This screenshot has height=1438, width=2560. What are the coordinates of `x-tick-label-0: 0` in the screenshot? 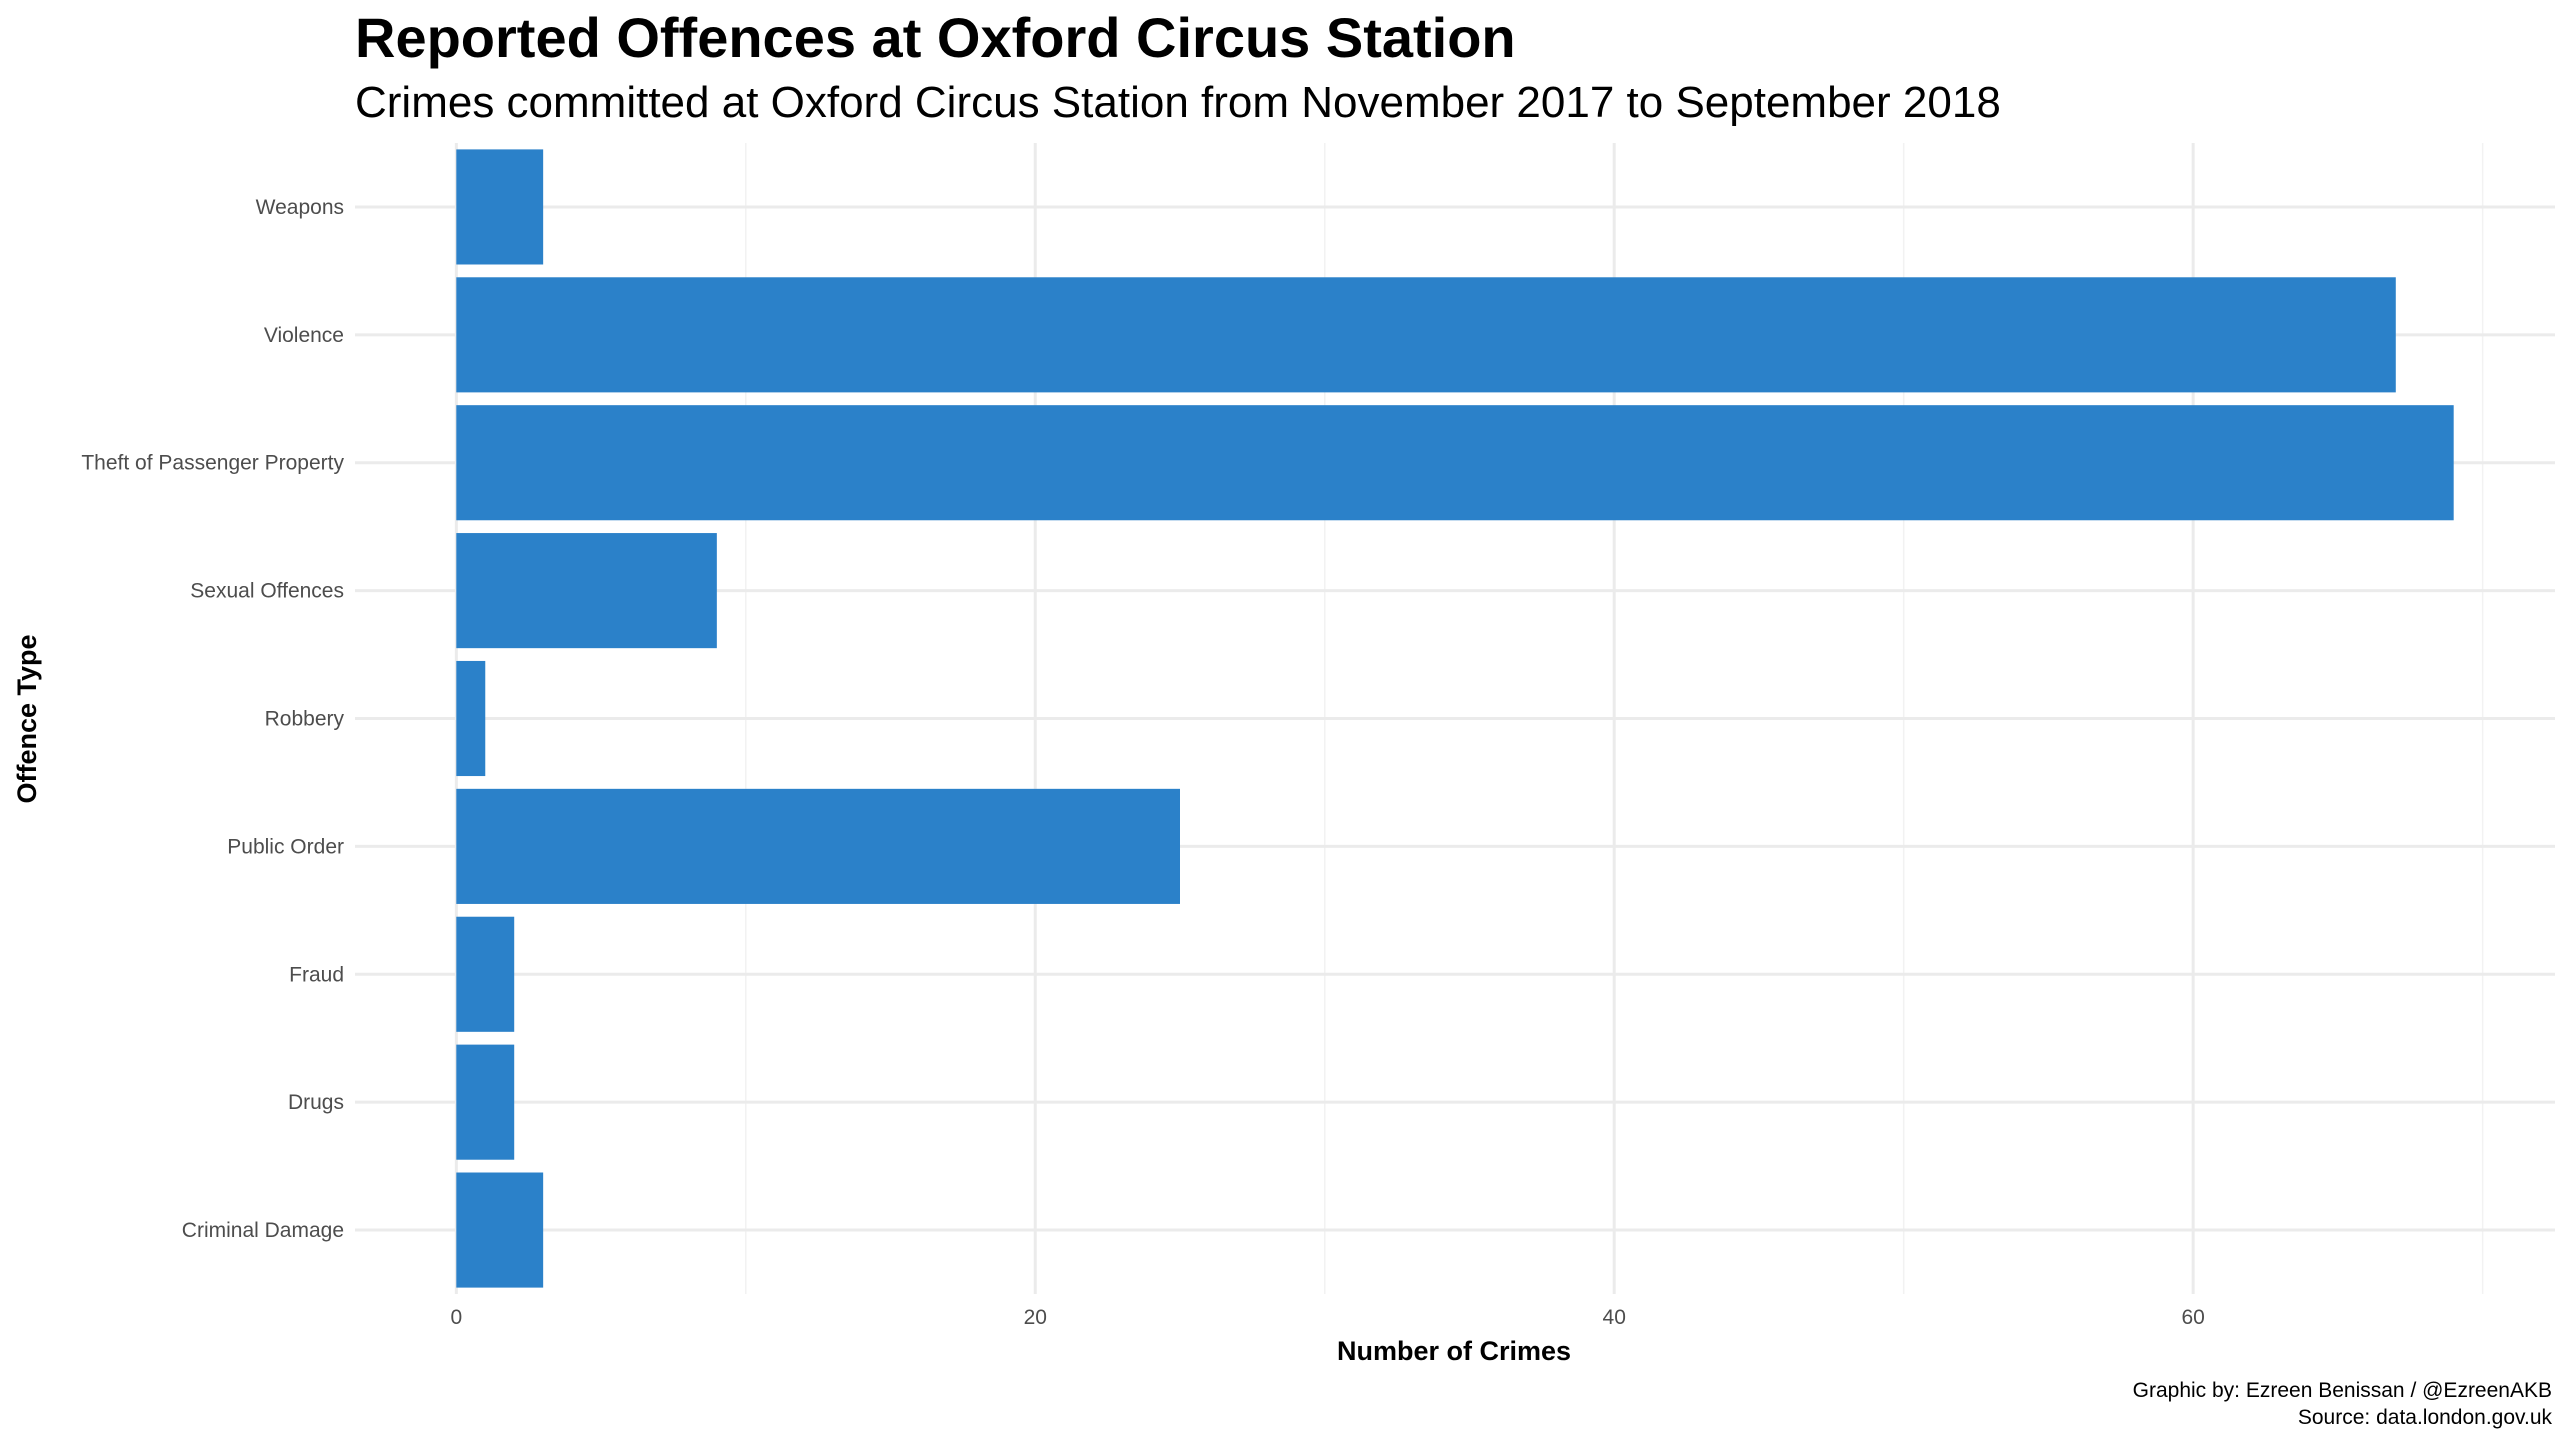 It's located at (456, 1317).